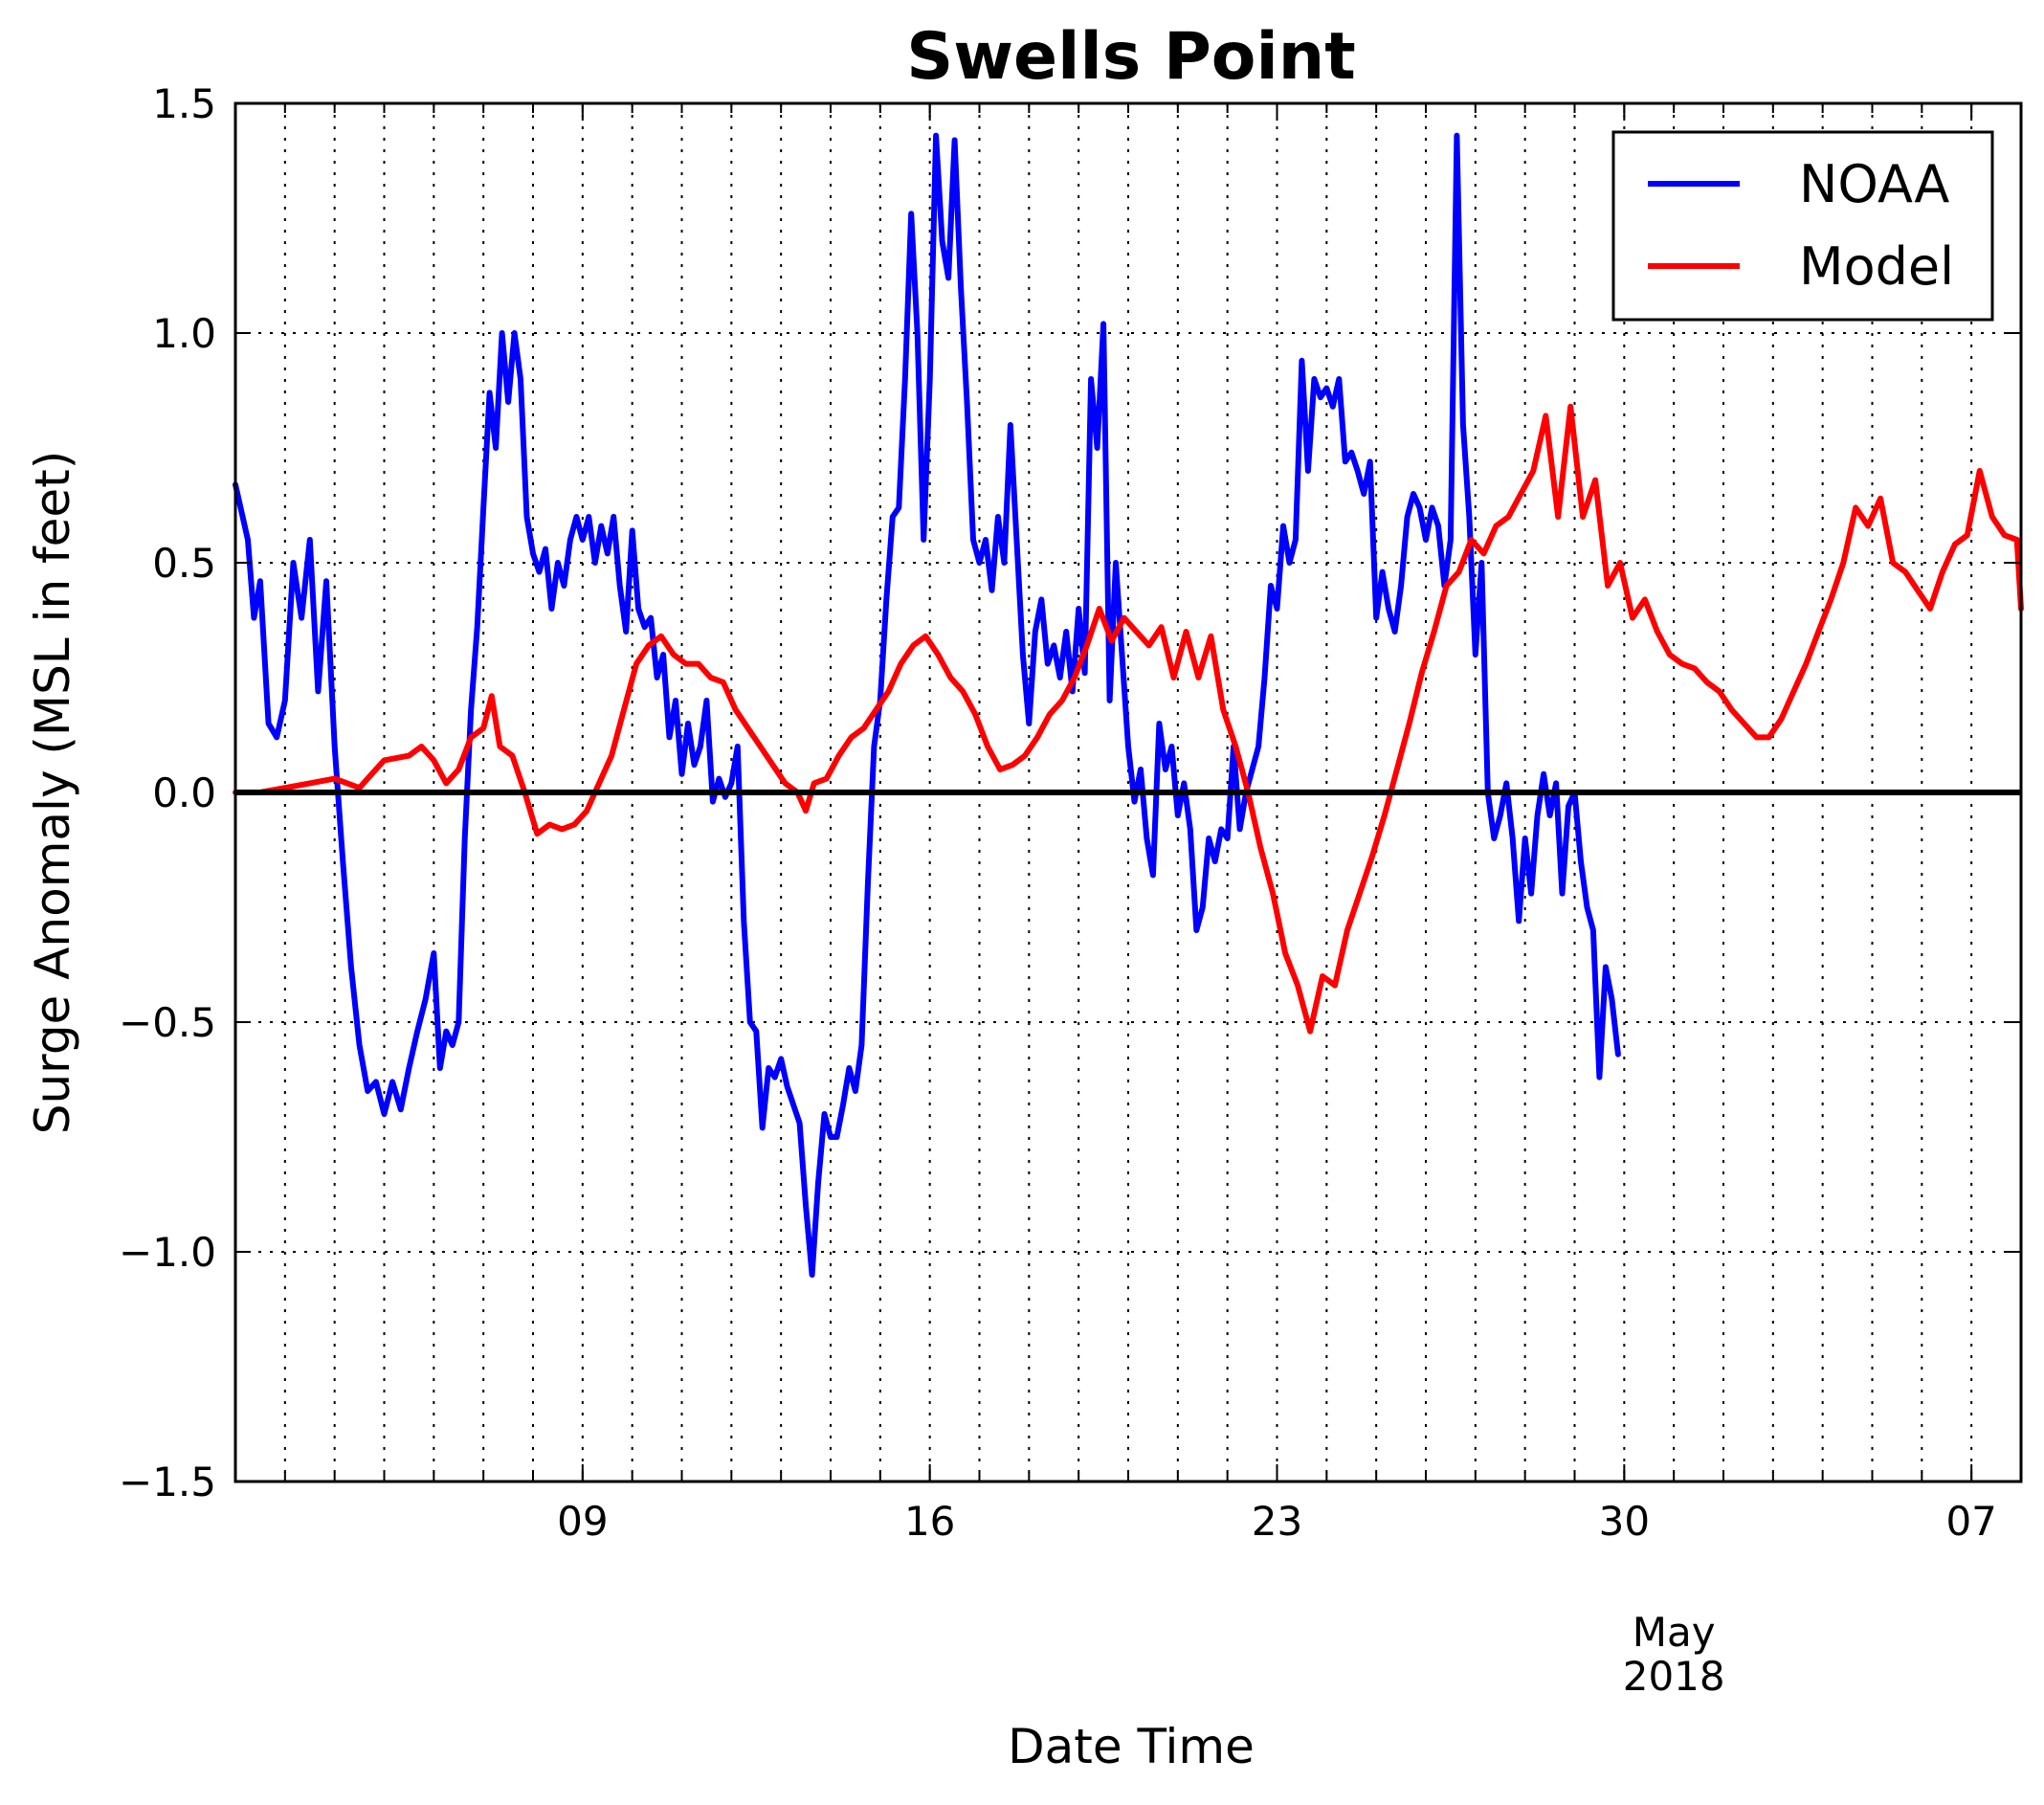  Describe the element at coordinates (1674, 1677) in the screenshot. I see `x-offset-label-year: 2018` at that location.